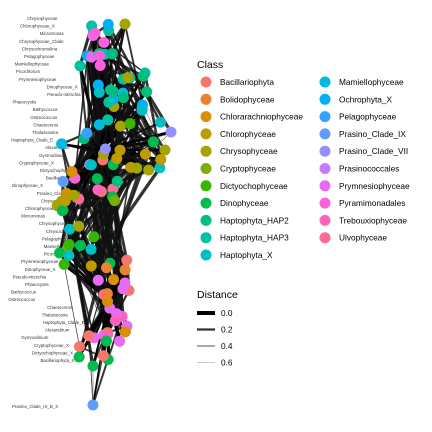 The width and height of the screenshot is (432, 432). I want to click on legend-label: 0.6, so click(227, 363).